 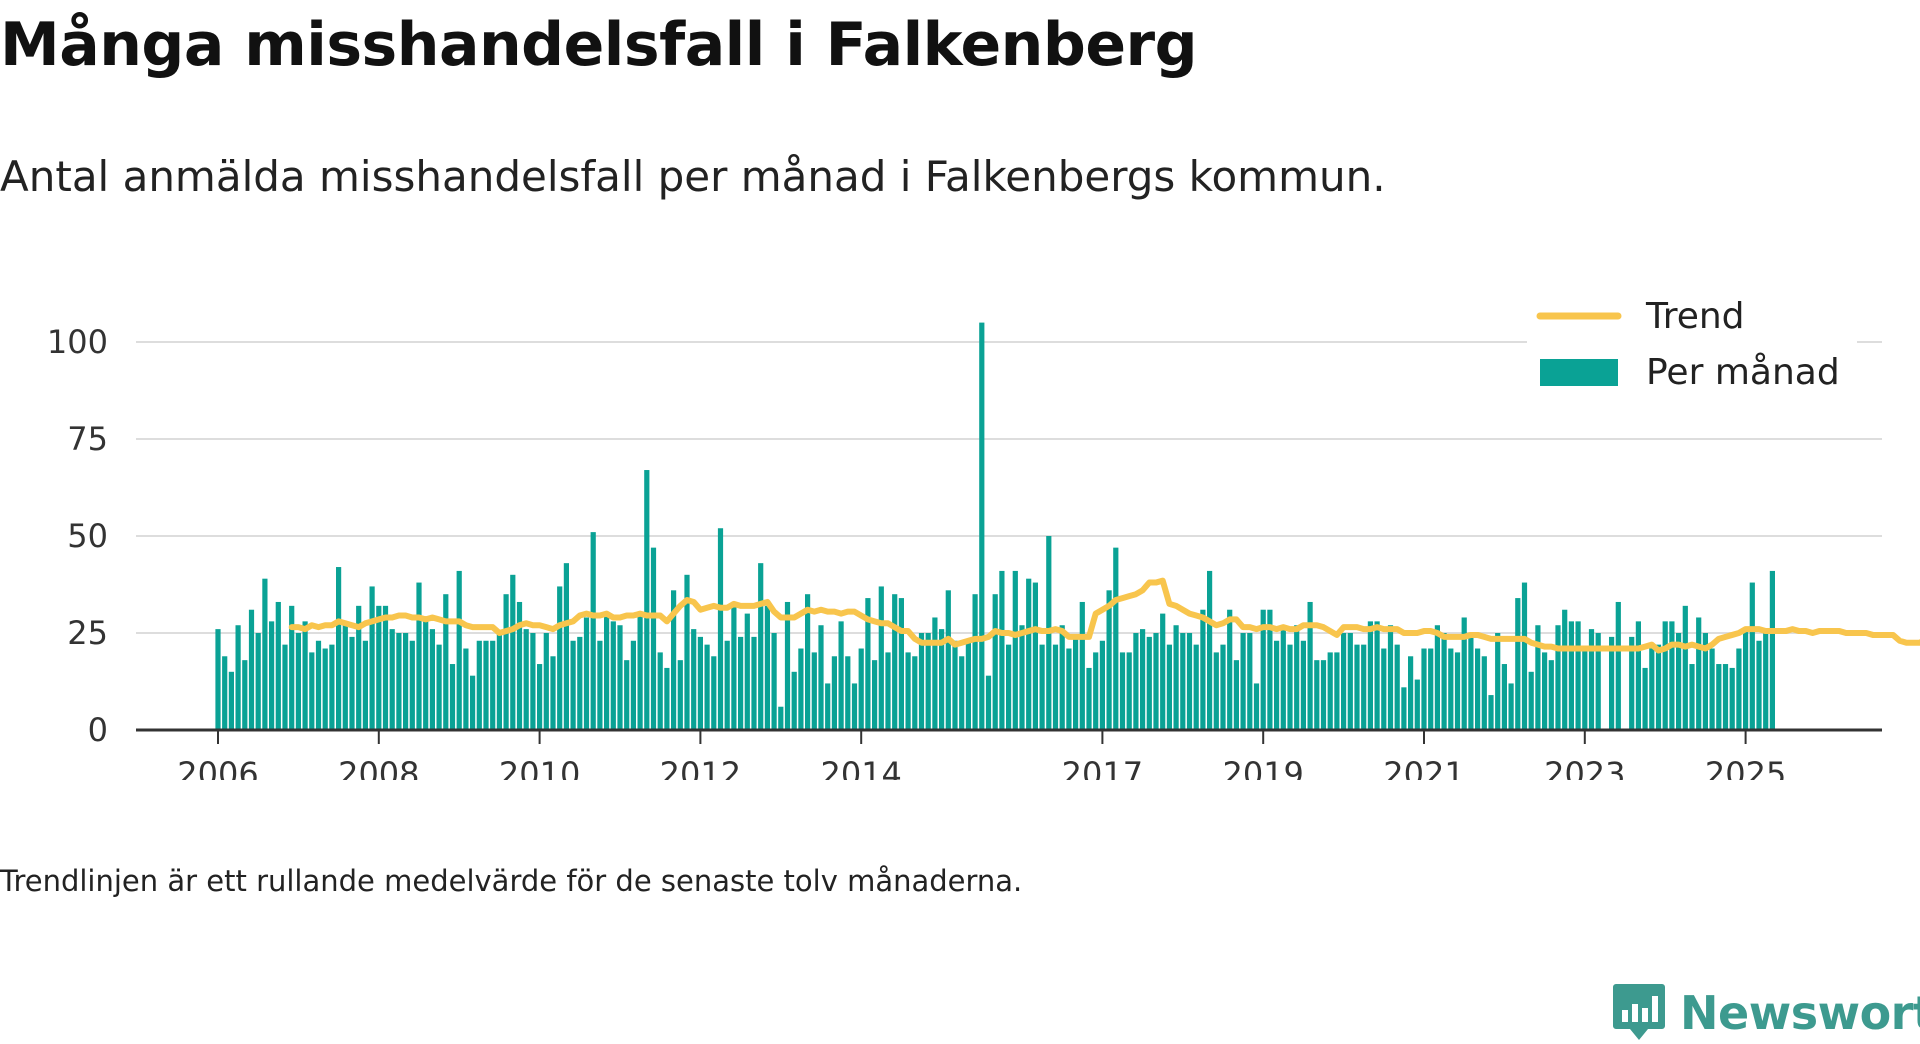 What do you see at coordinates (1639, 1012) in the screenshot?
I see `newsworthy-logo-icon` at bounding box center [1639, 1012].